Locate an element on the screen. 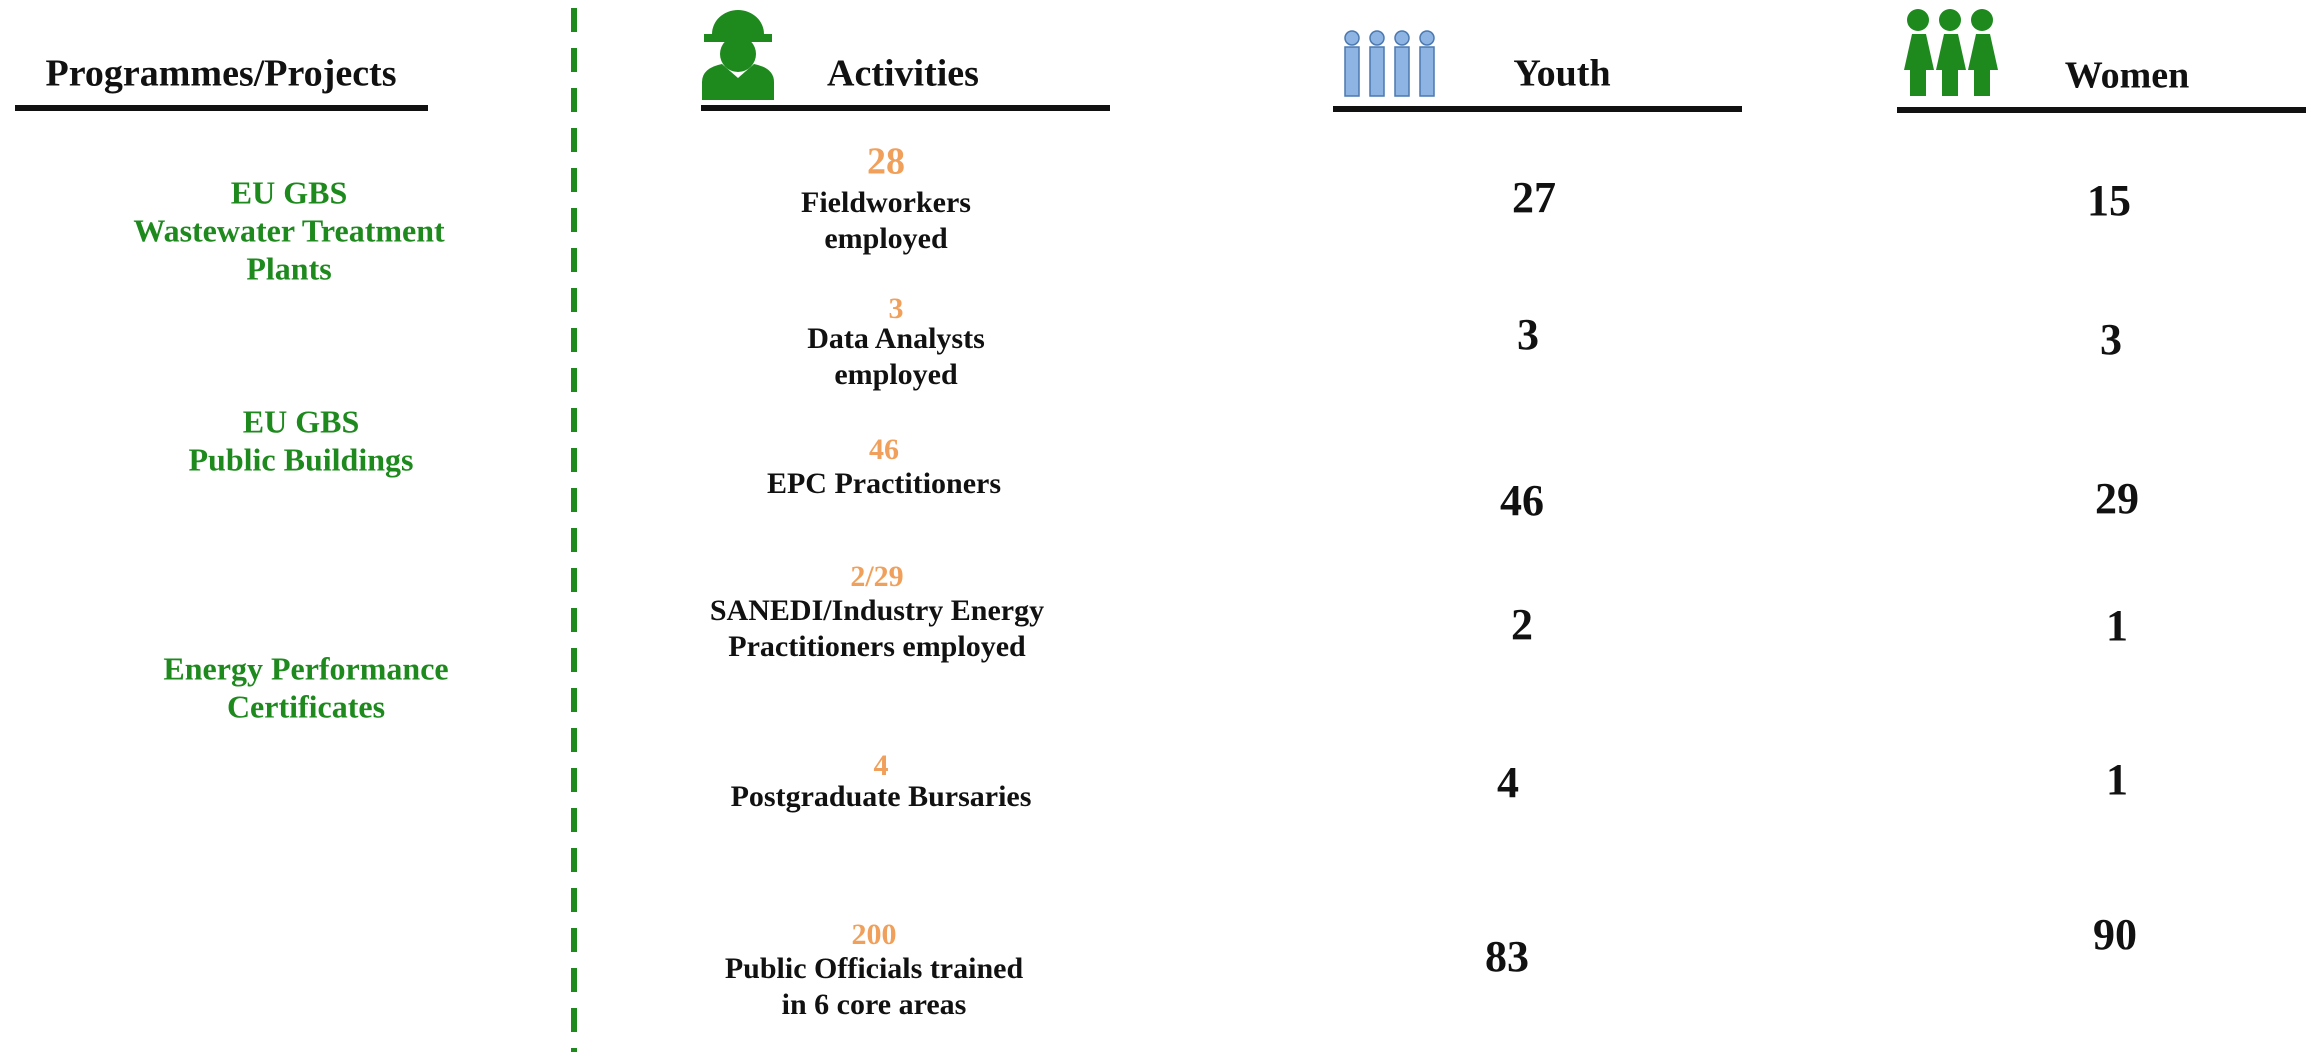  activity-label: Public Officials trained is located at coordinates (874, 968).